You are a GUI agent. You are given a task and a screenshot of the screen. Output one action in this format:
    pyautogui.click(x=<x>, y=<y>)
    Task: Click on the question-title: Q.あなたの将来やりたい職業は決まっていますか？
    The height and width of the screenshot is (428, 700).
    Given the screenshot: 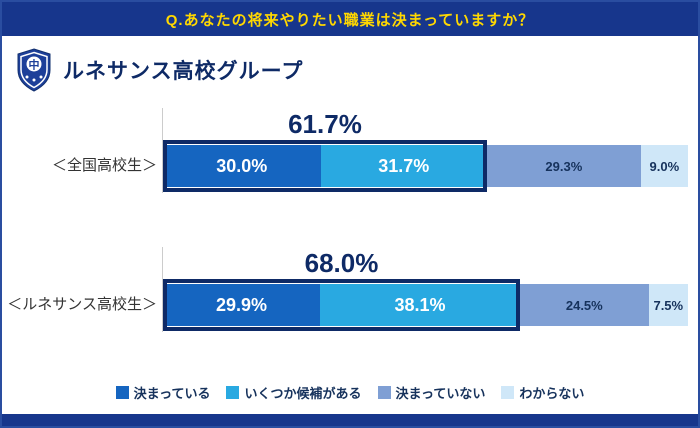 What is the action you would take?
    pyautogui.click(x=350, y=20)
    